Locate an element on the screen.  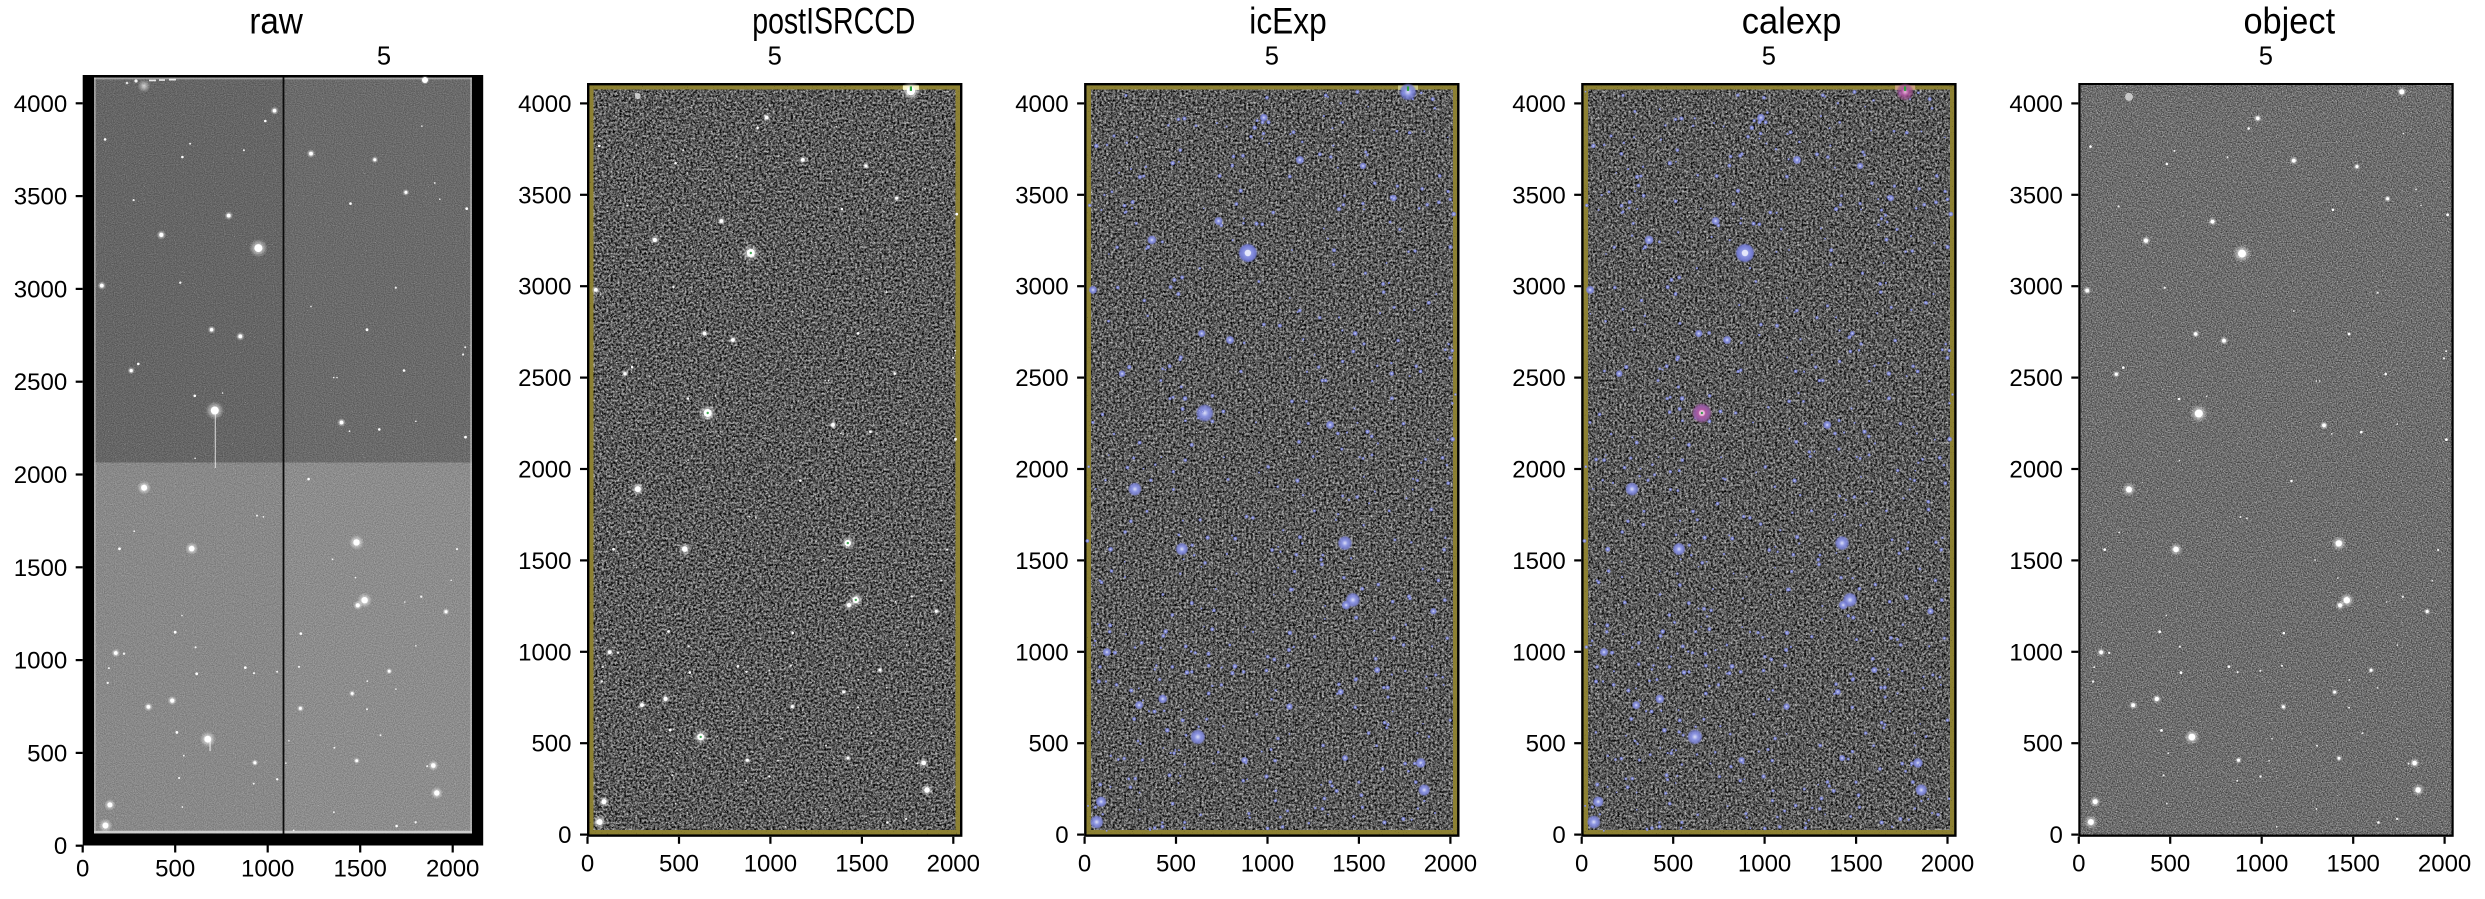
svg-text: icExp is located at coordinates (1287, 21).